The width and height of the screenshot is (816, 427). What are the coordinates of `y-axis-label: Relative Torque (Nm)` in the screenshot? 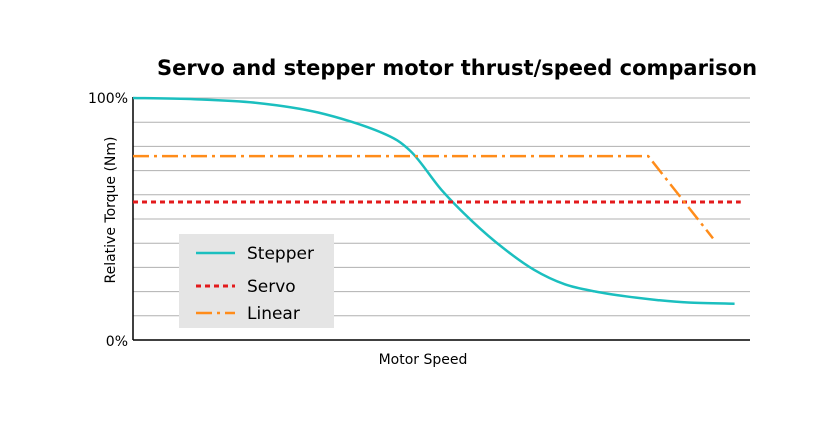 It's located at (111, 209).